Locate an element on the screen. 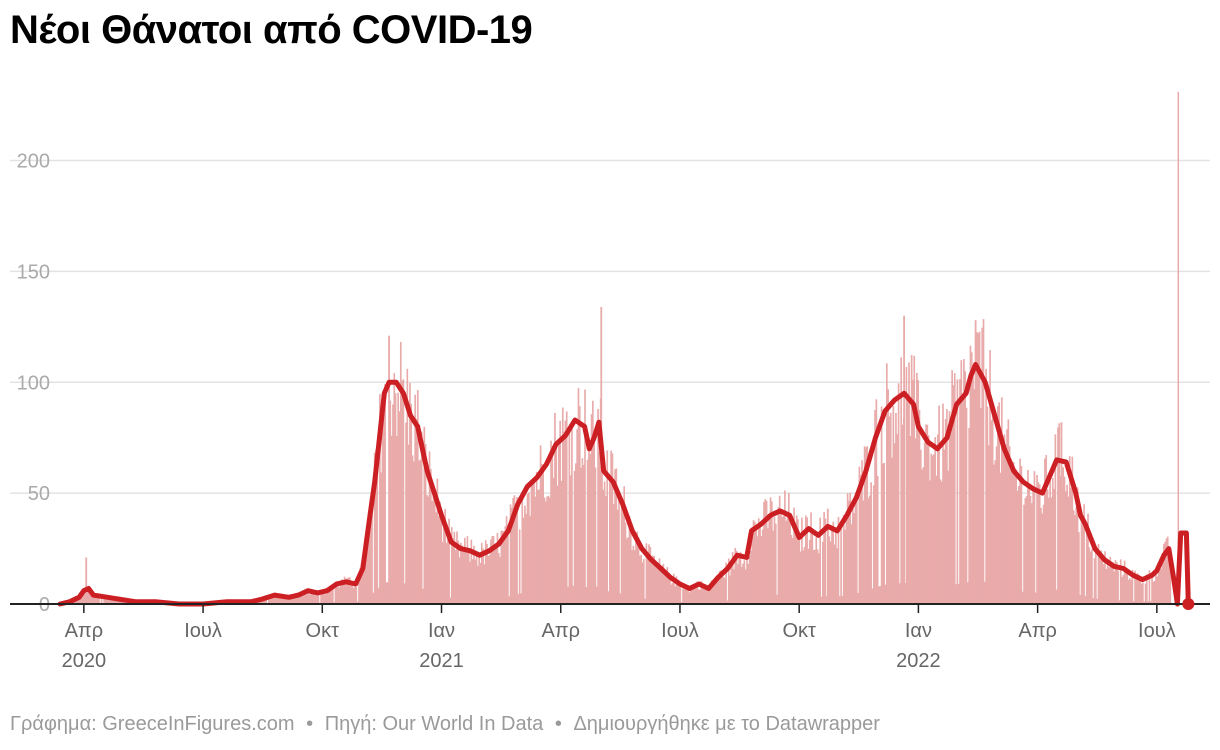 Image resolution: width=1220 pixels, height=750 pixels. y-tick-label: 150 is located at coordinates (33, 272).